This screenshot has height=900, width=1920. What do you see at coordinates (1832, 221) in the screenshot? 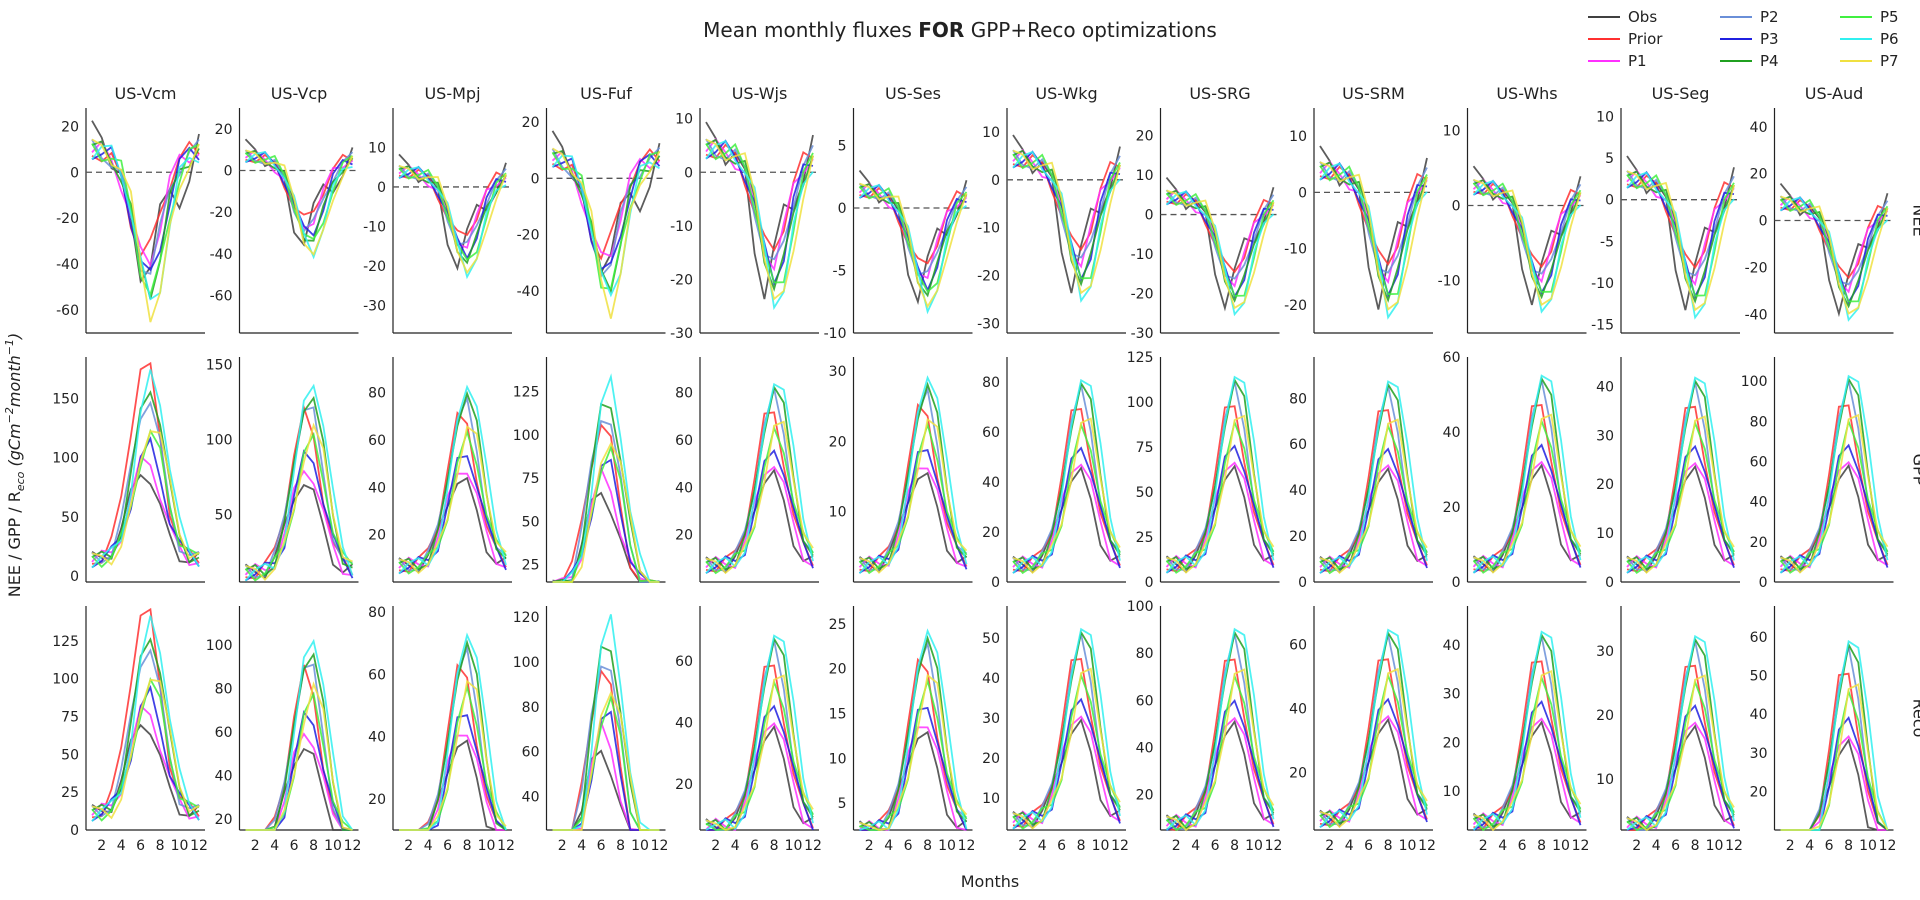
I see `panel-us-aud-nee: -40 -20 0 20 40 NEE` at bounding box center [1832, 221].